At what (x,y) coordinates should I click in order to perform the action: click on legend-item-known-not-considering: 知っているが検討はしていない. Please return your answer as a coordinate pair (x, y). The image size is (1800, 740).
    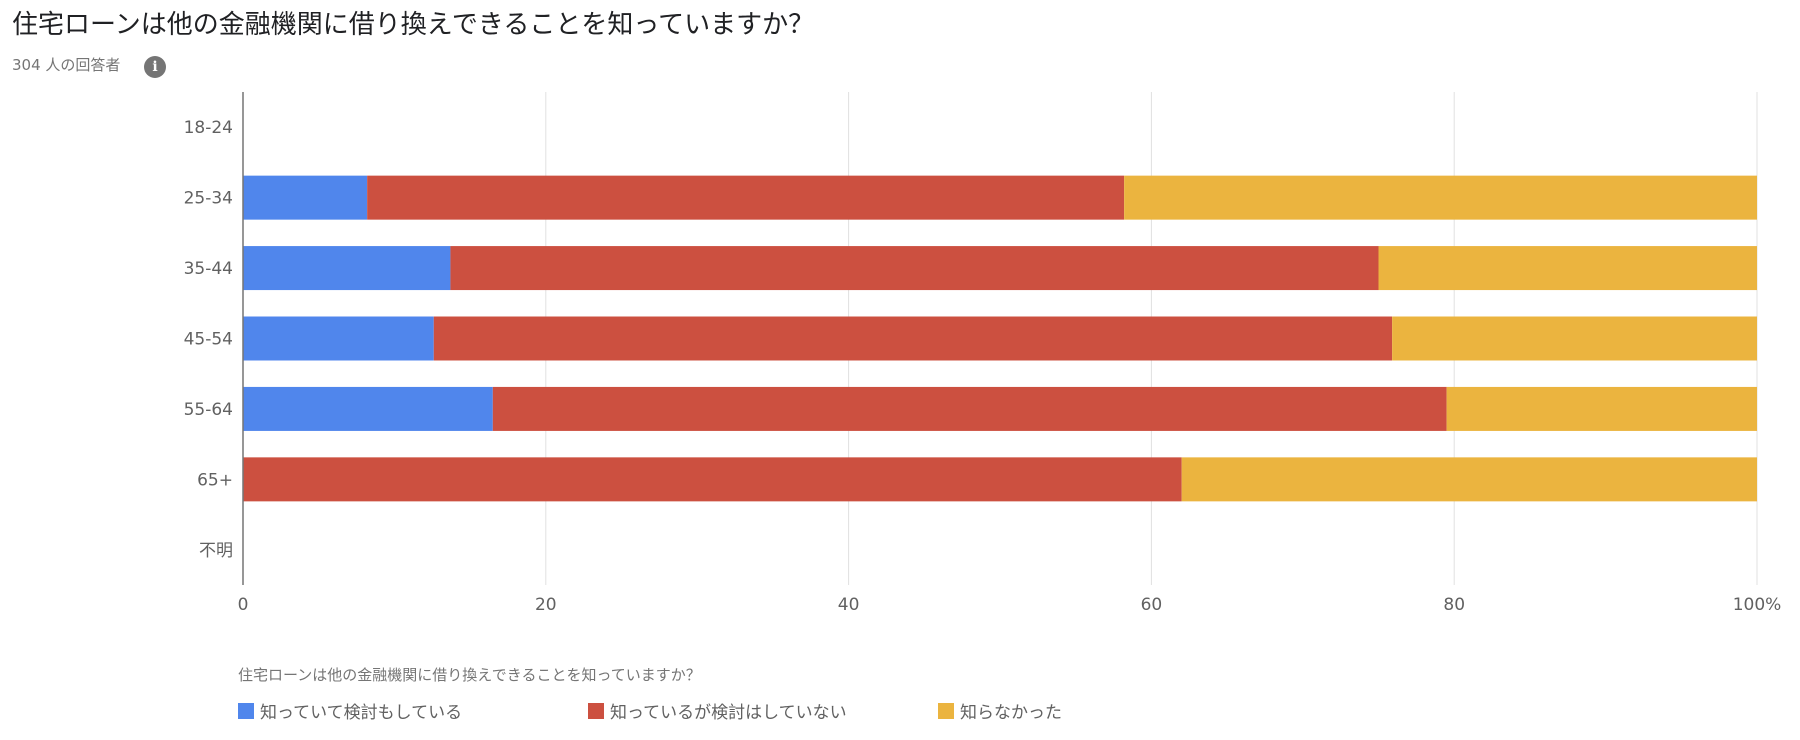
    Looking at the image, I should click on (717, 710).